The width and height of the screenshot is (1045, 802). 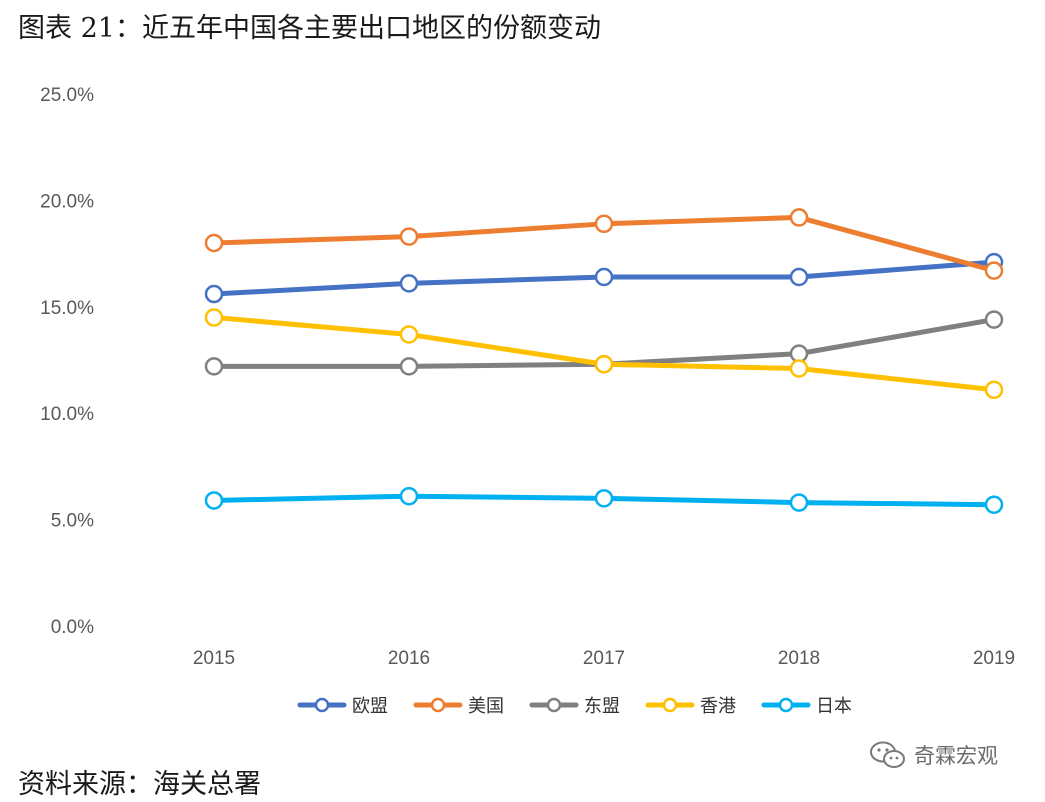 I want to click on legend: 欧盟 美国 东盟 香港 日本, so click(x=574, y=706).